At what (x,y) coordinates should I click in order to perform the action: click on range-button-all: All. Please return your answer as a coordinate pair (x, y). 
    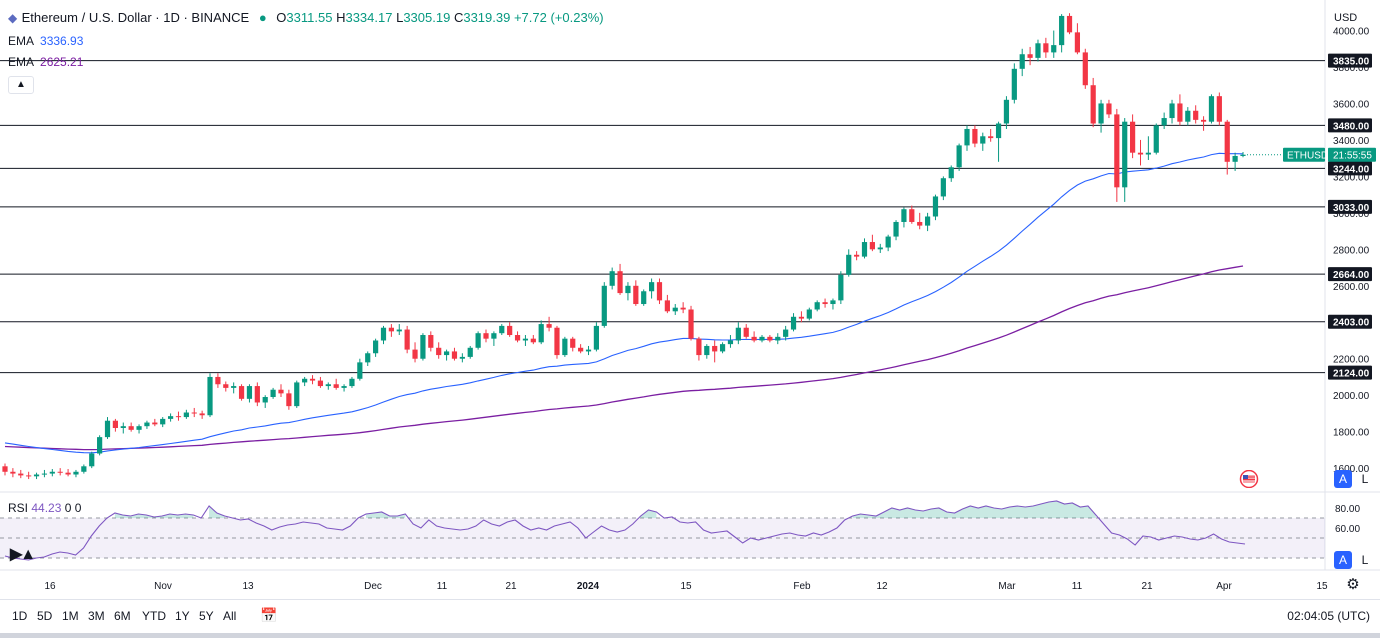
    Looking at the image, I should click on (230, 616).